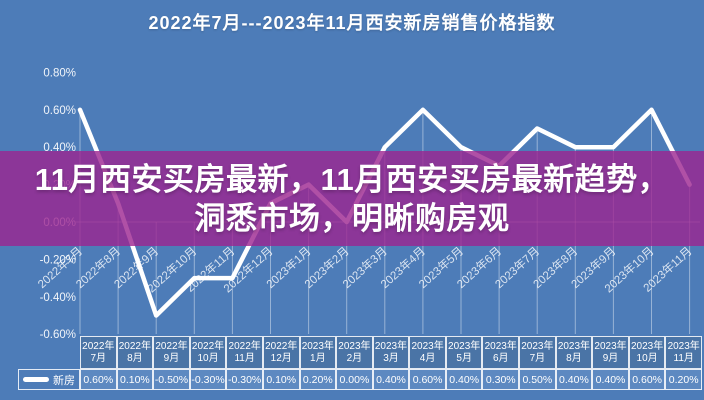 The height and width of the screenshot is (400, 704). Describe the element at coordinates (58, 298) in the screenshot. I see `y-tick-label: -0.40%` at that location.